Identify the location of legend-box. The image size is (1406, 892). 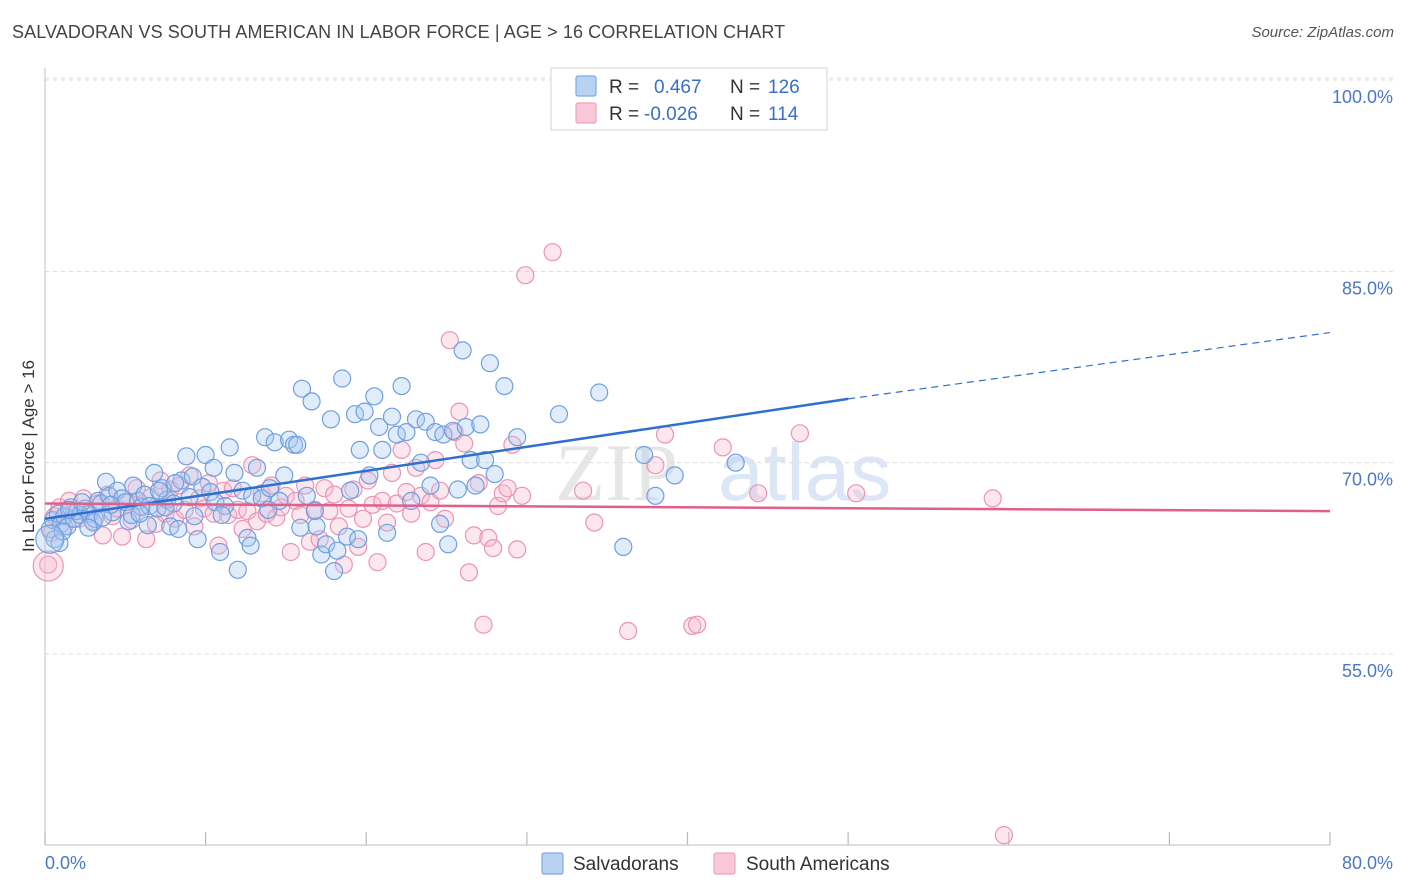
(689, 99).